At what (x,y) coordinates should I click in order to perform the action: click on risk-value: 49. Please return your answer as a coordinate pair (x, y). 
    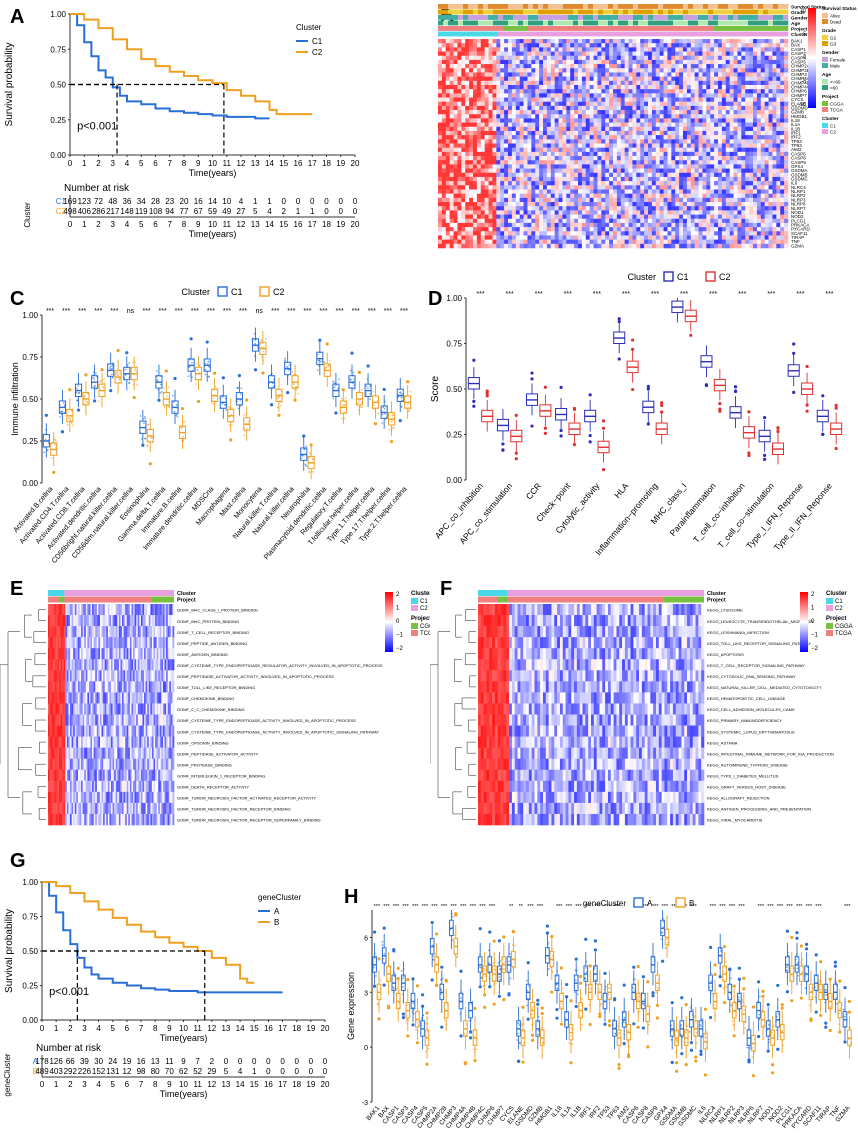
    Looking at the image, I should click on (226, 211).